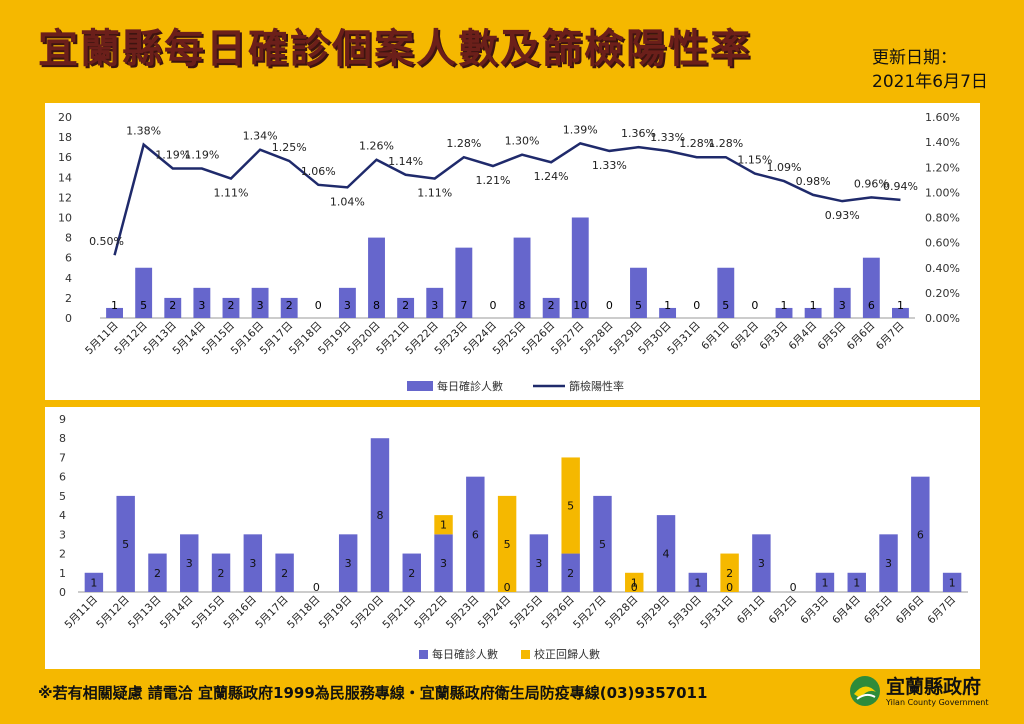 This screenshot has width=1024, height=724. I want to click on rate-label: 1.33%, so click(609, 165).